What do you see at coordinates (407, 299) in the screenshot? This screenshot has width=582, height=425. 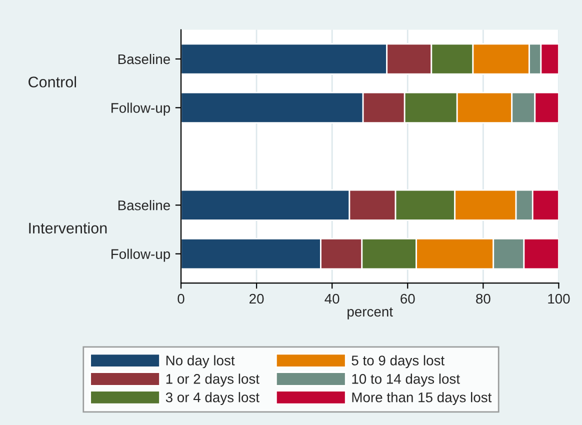 I see `x-tick-label: 60` at bounding box center [407, 299].